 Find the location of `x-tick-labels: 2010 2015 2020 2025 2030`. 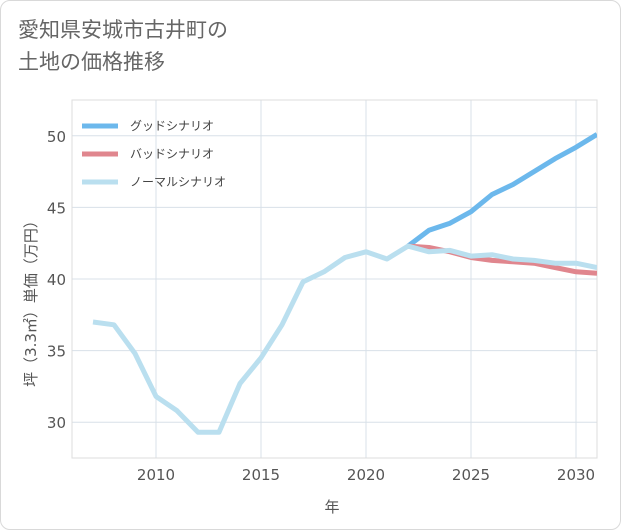

x-tick-labels: 2010 2015 2020 2025 2030 is located at coordinates (366, 475).